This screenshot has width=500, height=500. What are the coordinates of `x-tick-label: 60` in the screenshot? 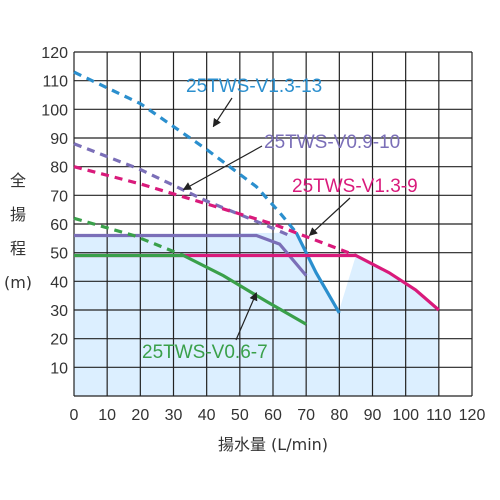 It's located at (273, 415).